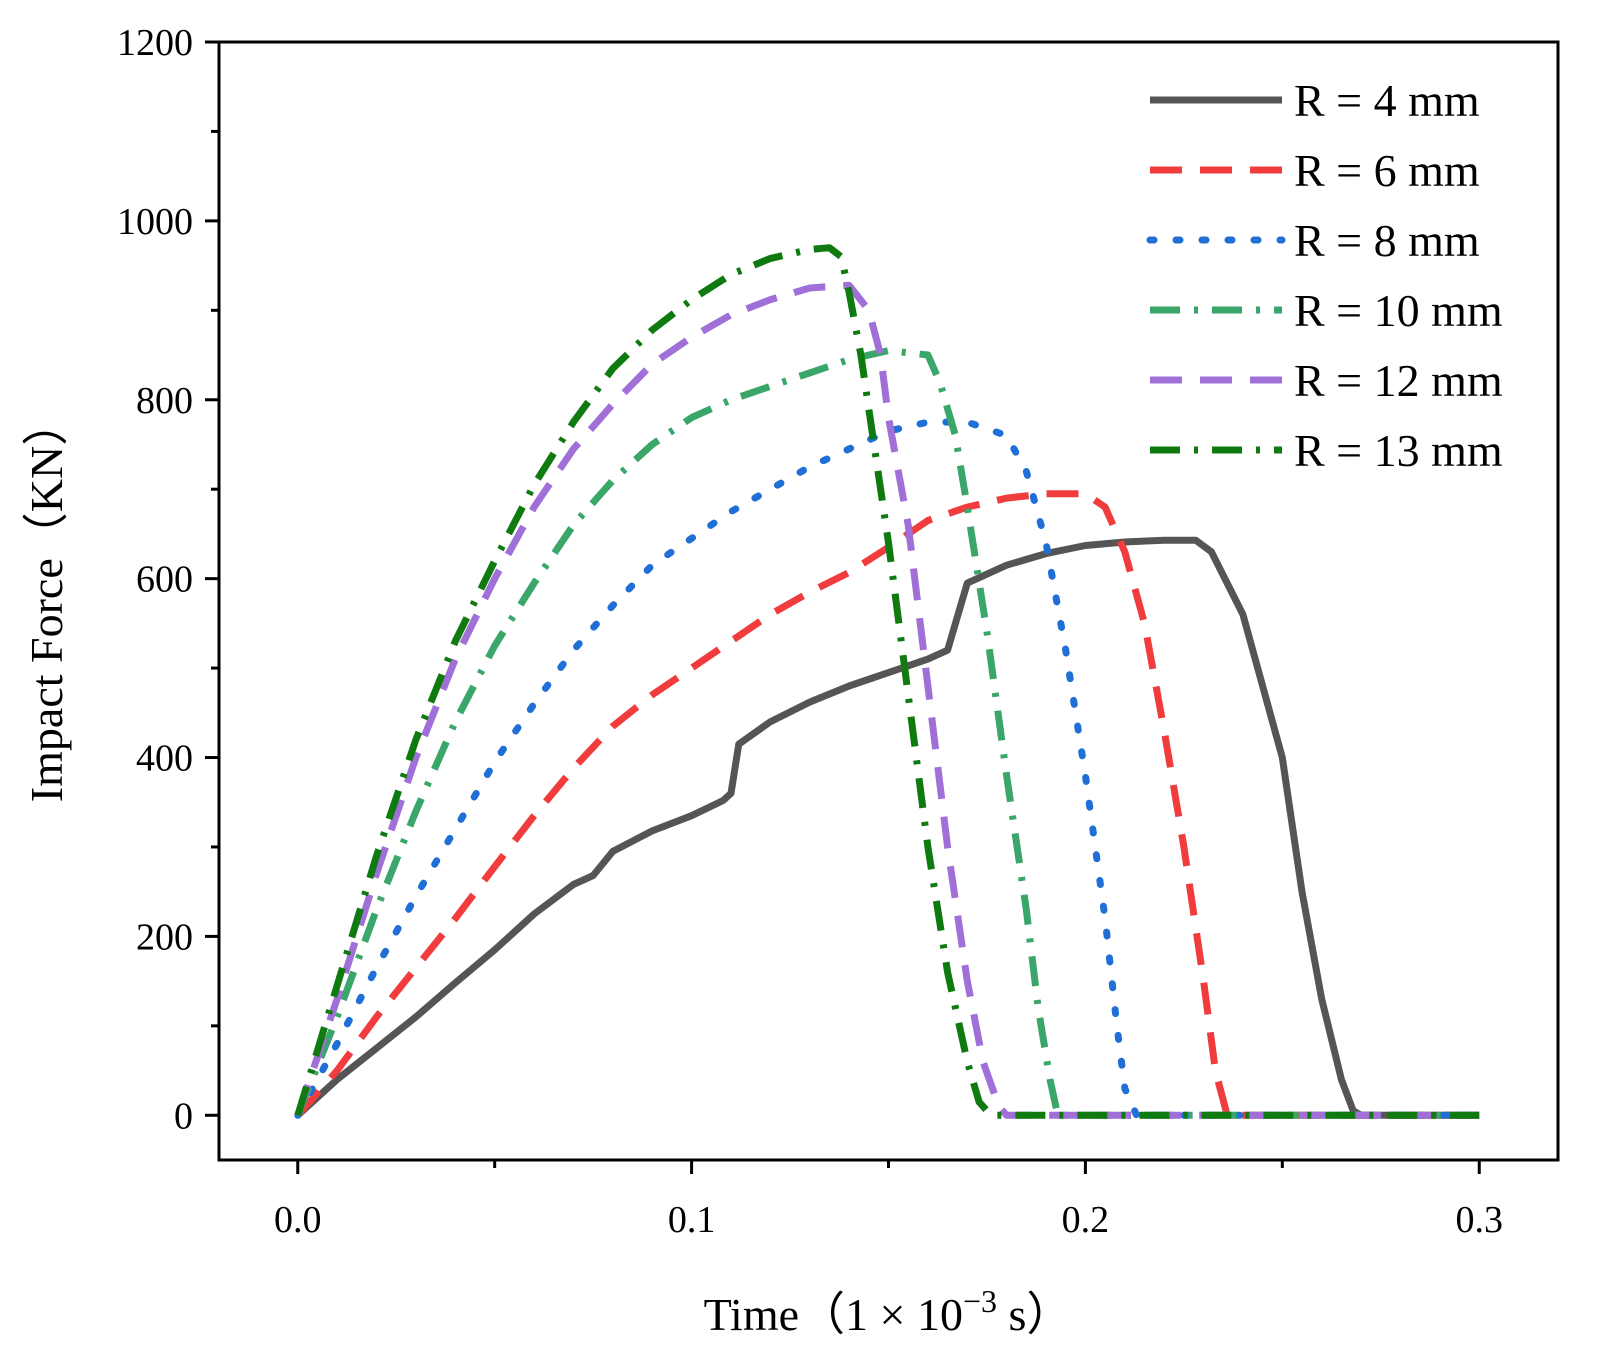  Describe the element at coordinates (183, 1116) in the screenshot. I see `y-tick-label: 0` at that location.